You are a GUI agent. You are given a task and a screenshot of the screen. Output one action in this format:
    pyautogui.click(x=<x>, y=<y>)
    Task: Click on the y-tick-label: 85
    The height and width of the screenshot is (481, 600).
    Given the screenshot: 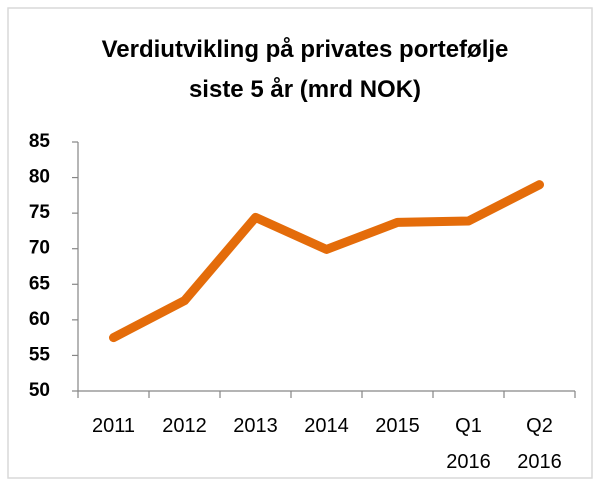 What is the action you would take?
    pyautogui.click(x=40, y=141)
    